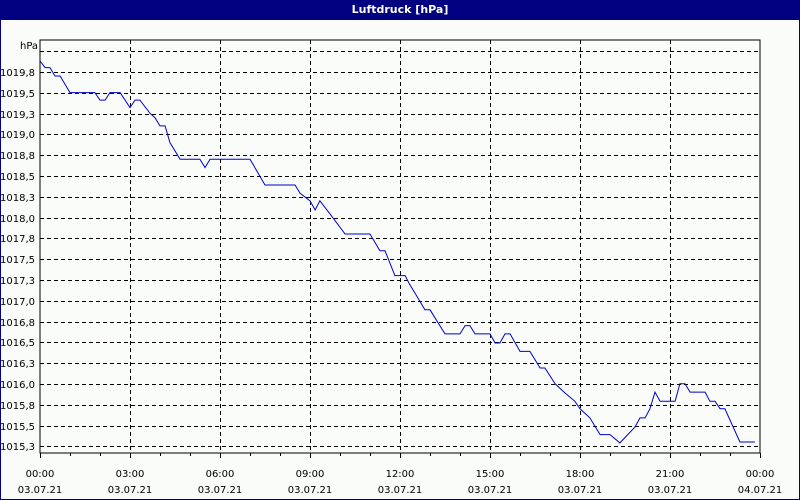 This screenshot has height=500, width=800. I want to click on y-tick-label: 1016,3, so click(17, 364).